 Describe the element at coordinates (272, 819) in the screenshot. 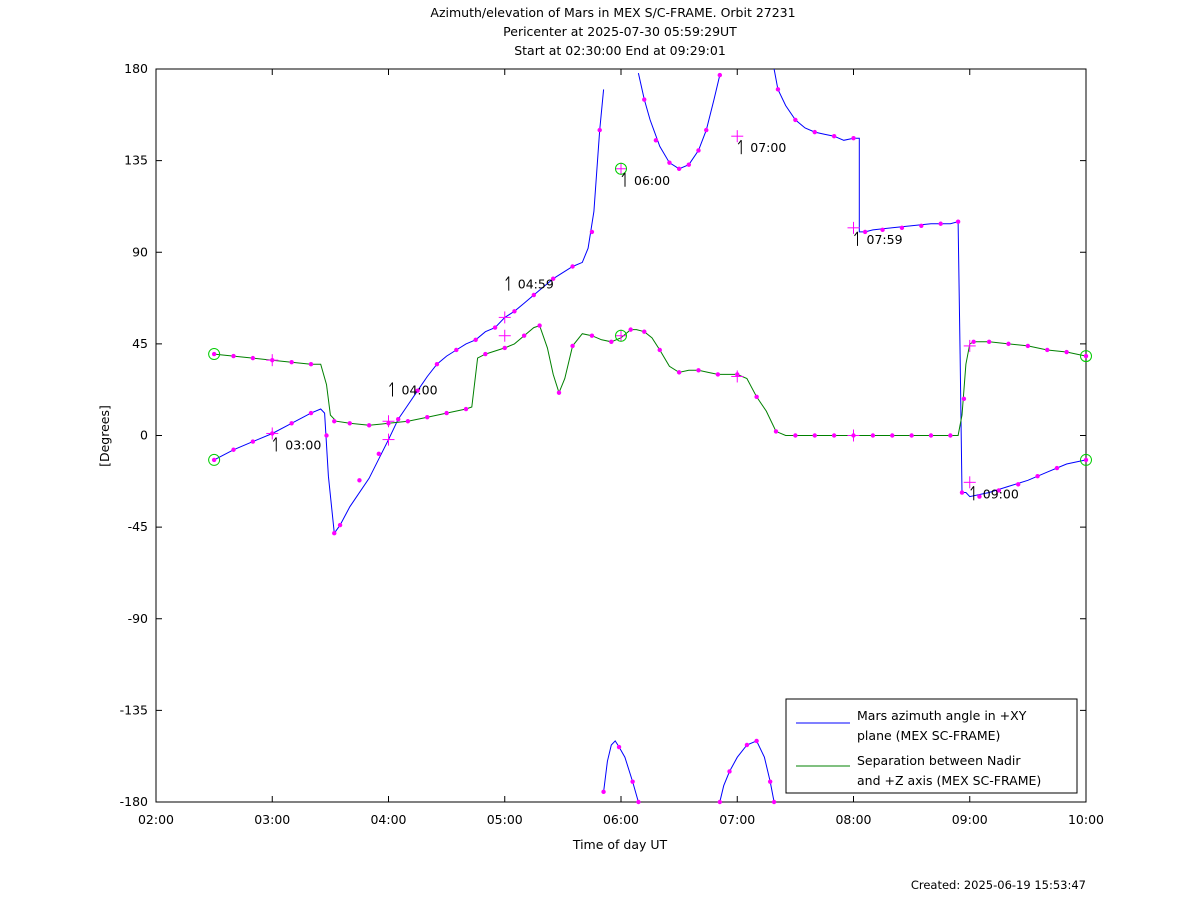

I see `x-tick-label: 03:00` at that location.